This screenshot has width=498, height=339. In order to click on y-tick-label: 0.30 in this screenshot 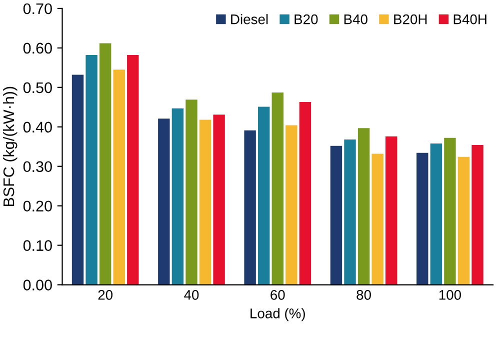, I will do `click(37, 166)`.